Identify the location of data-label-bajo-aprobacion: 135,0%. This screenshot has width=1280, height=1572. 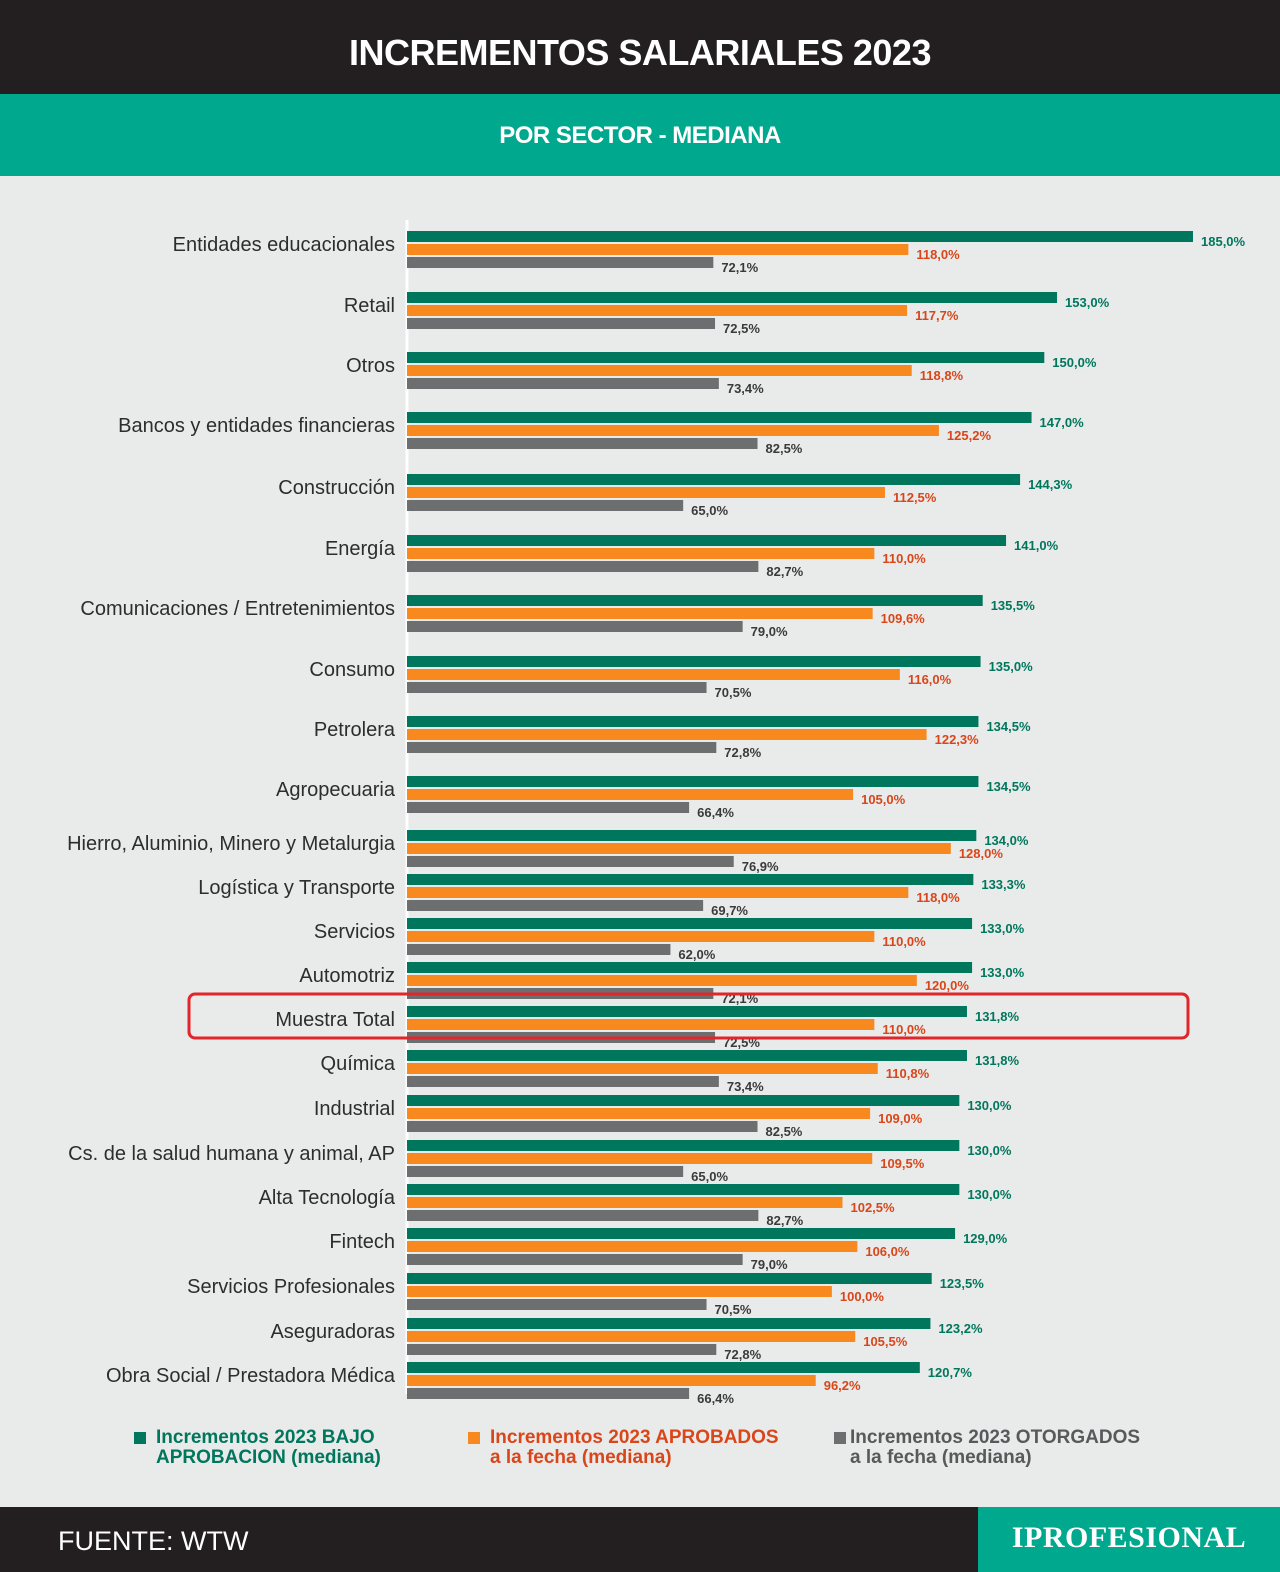
(1011, 666).